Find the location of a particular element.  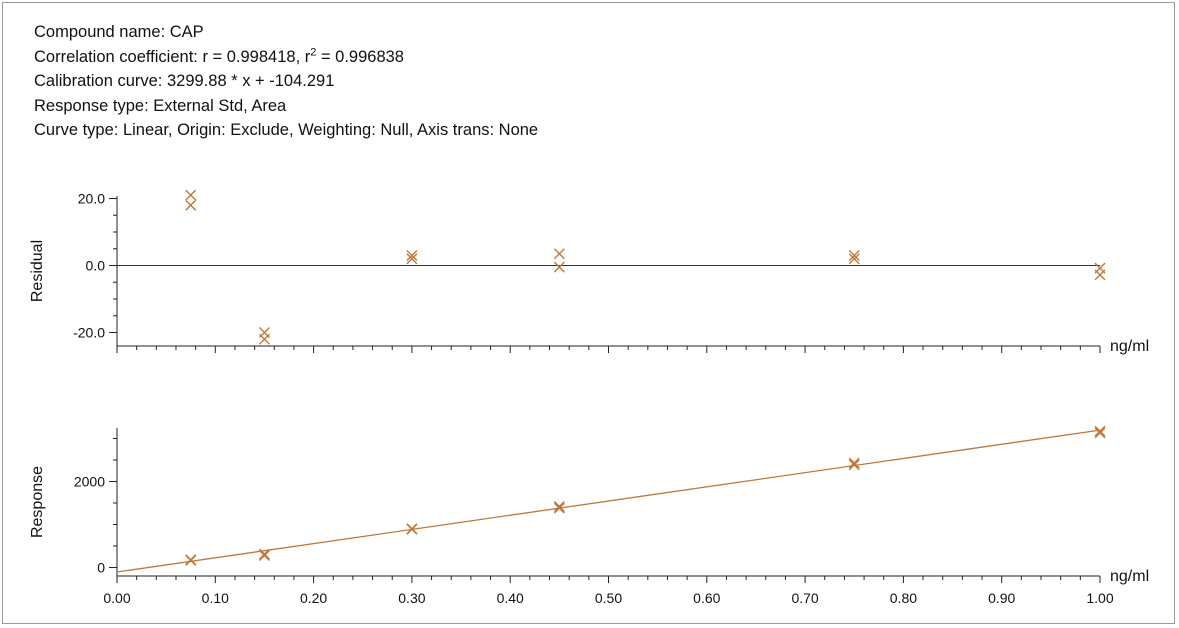

x-tick-label: 0.20 is located at coordinates (313, 598).